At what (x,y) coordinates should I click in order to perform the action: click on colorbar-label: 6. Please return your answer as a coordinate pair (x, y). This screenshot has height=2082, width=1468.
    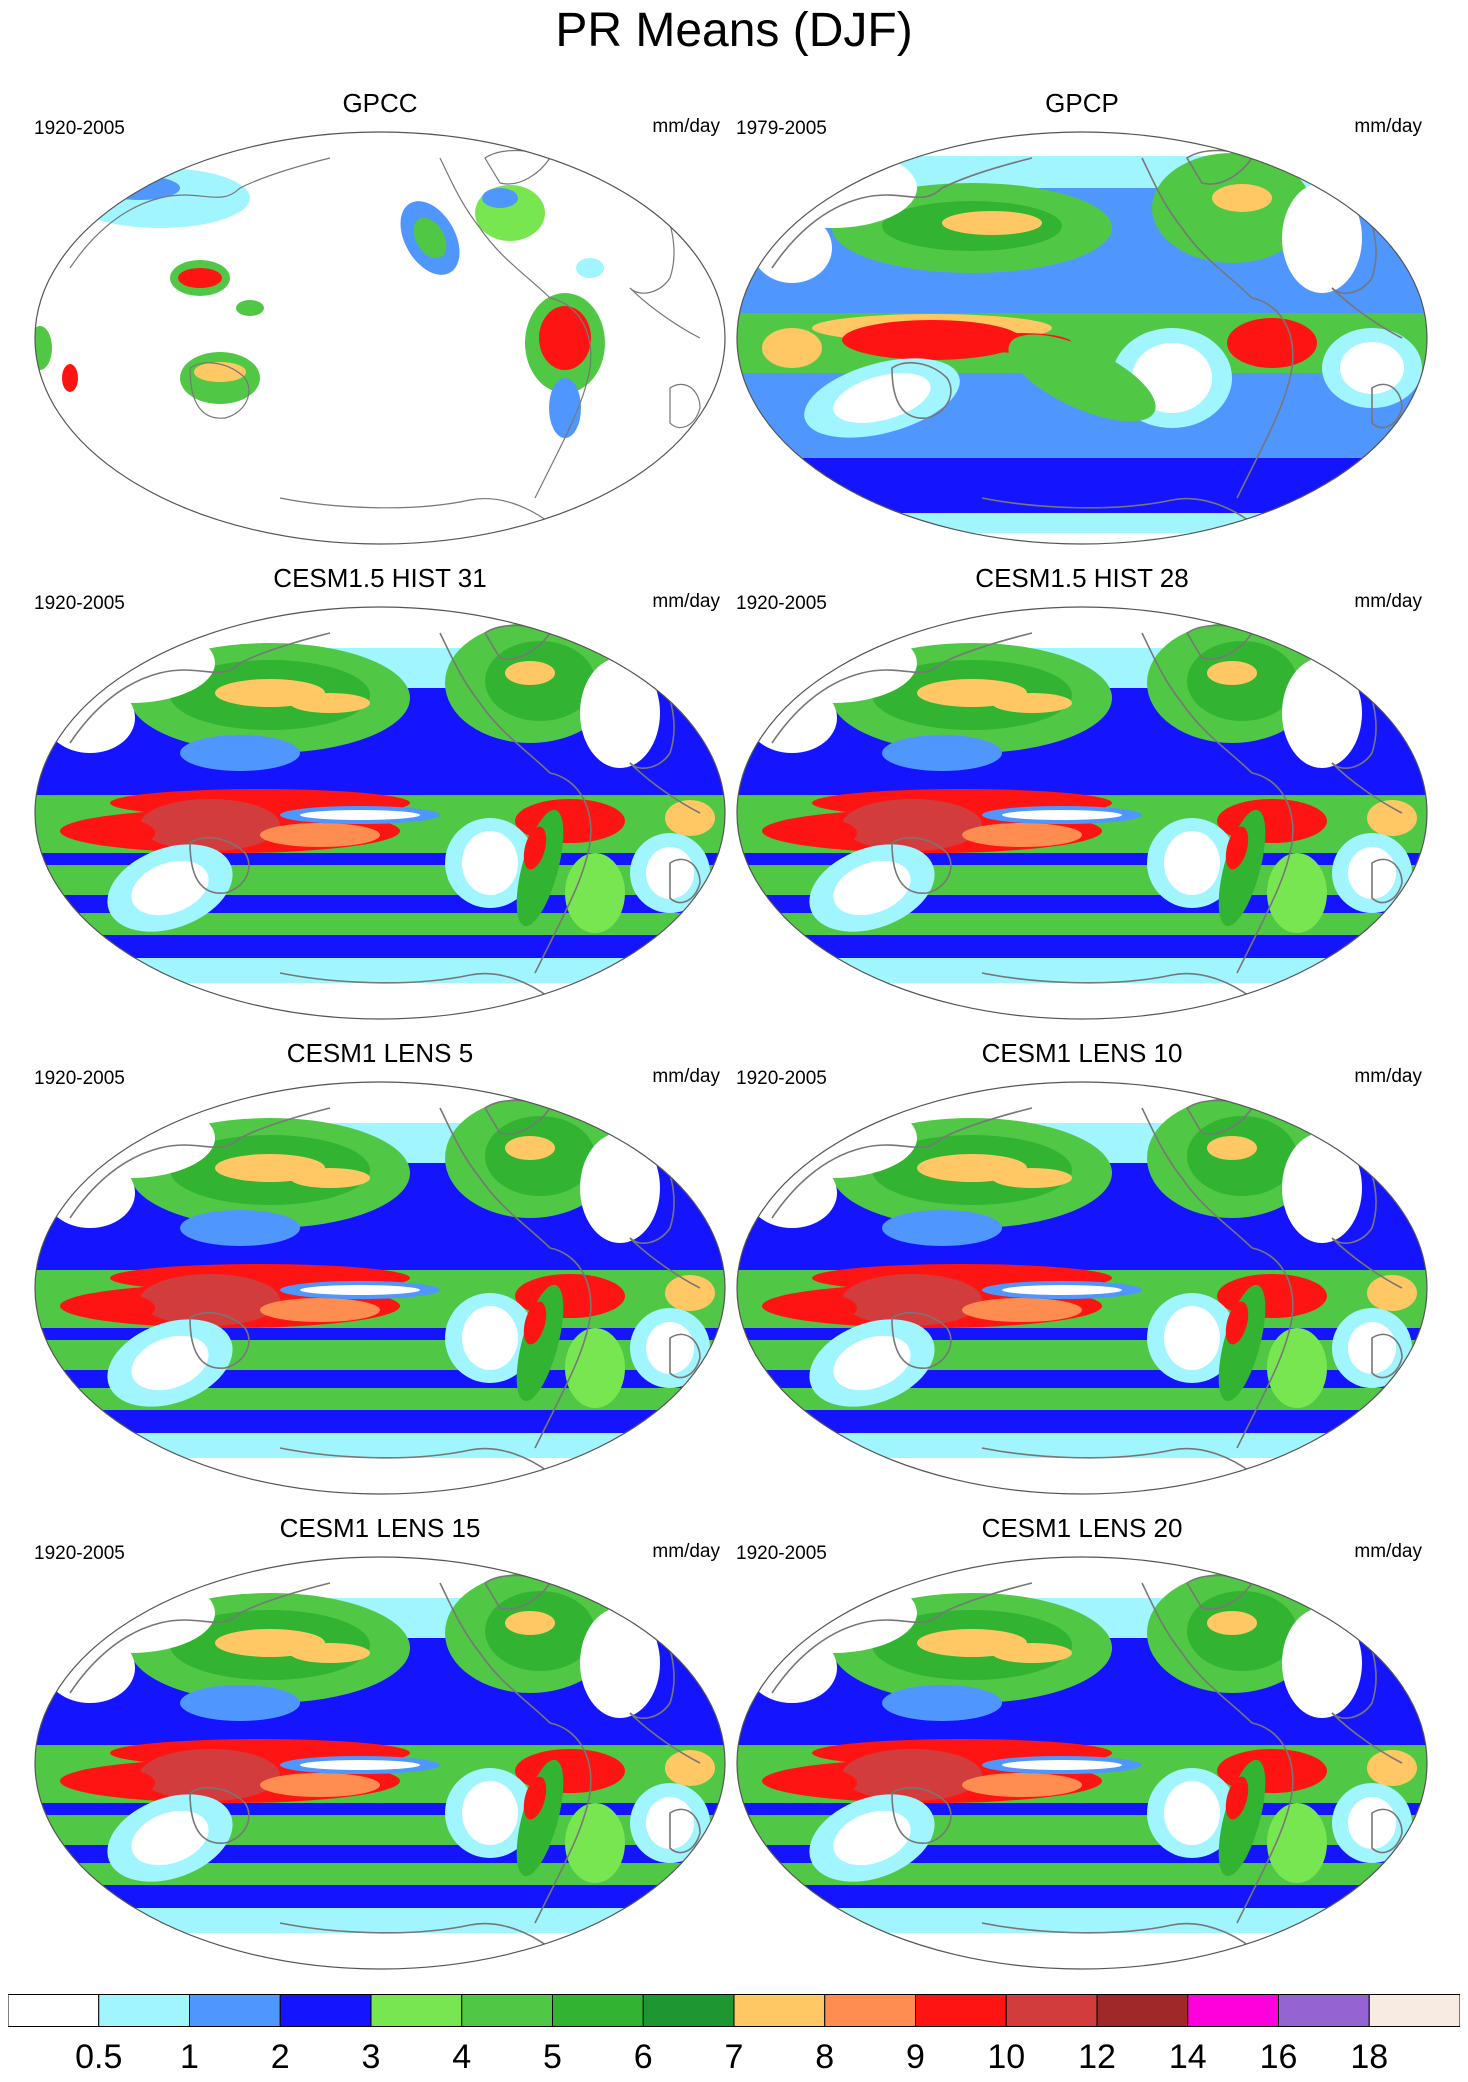
    Looking at the image, I should click on (643, 2057).